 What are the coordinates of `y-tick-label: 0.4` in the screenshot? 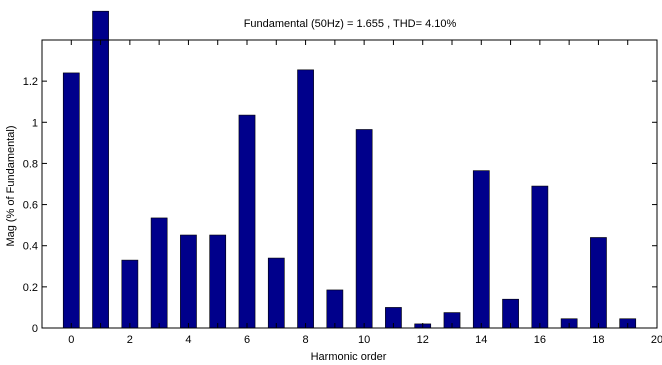 It's located at (30, 247).